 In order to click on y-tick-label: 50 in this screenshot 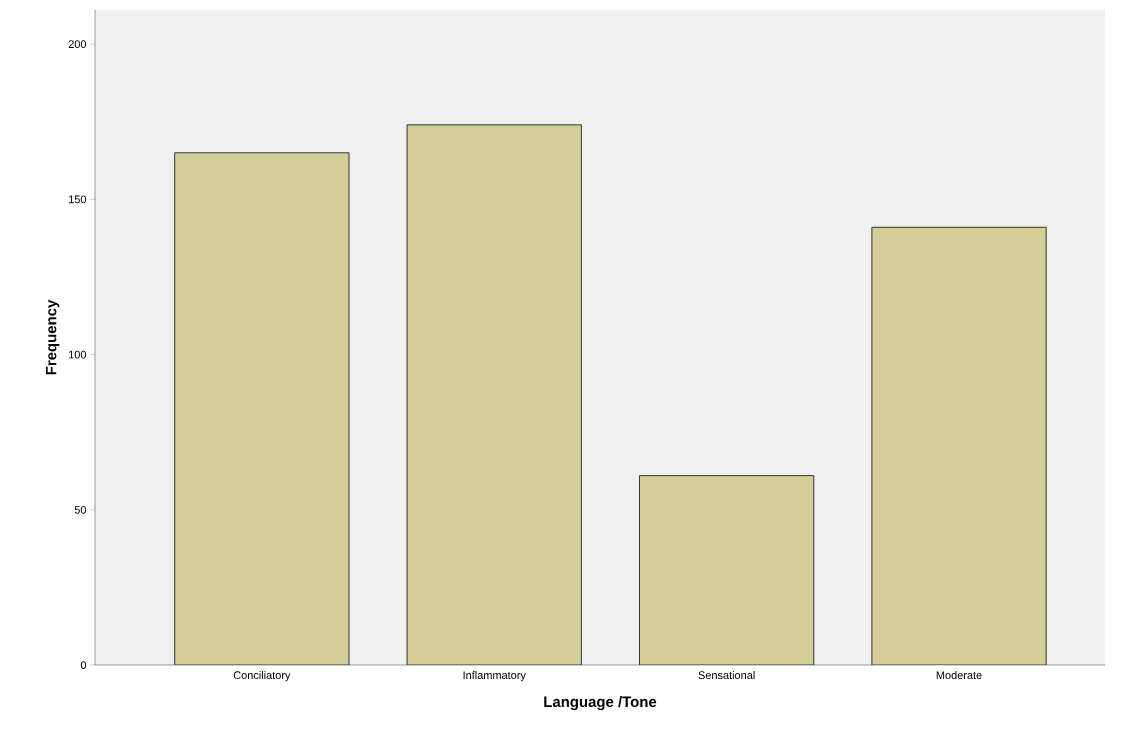, I will do `click(80, 509)`.